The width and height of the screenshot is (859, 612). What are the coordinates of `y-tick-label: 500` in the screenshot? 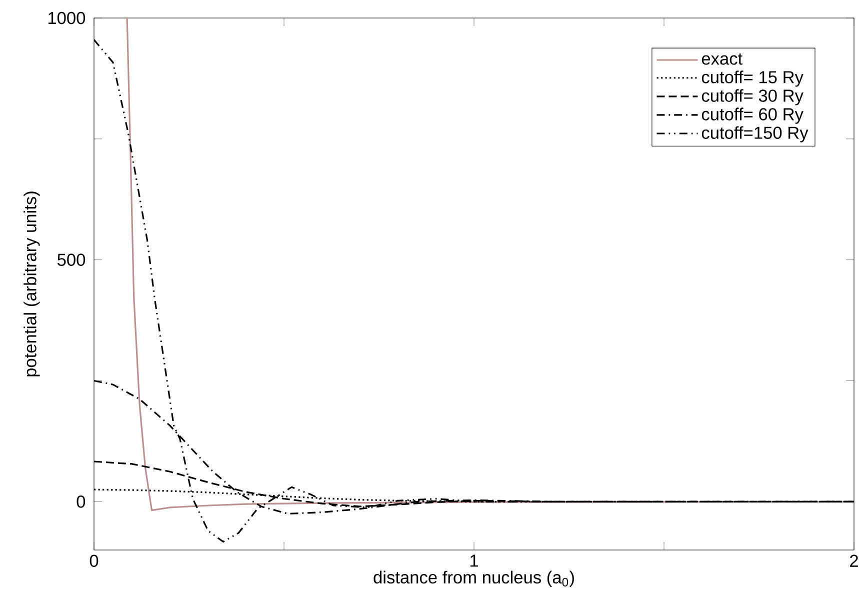 It's located at (72, 260).